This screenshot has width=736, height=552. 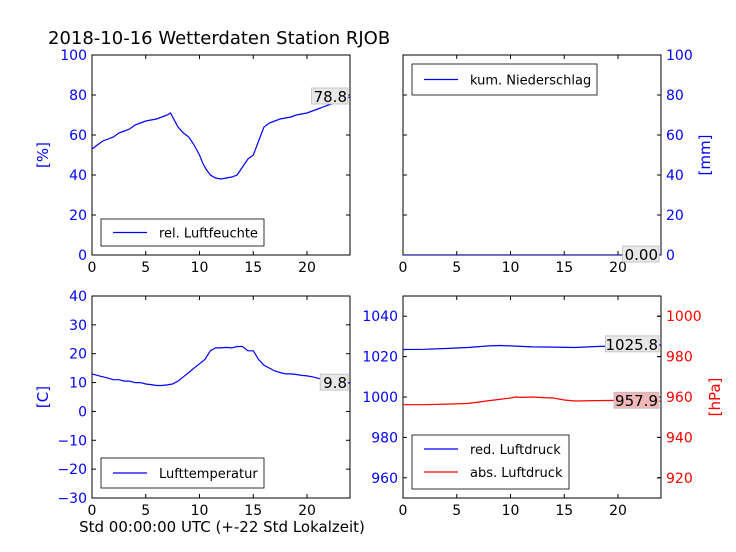 I want to click on y-tick-label: 960, so click(x=384, y=479).